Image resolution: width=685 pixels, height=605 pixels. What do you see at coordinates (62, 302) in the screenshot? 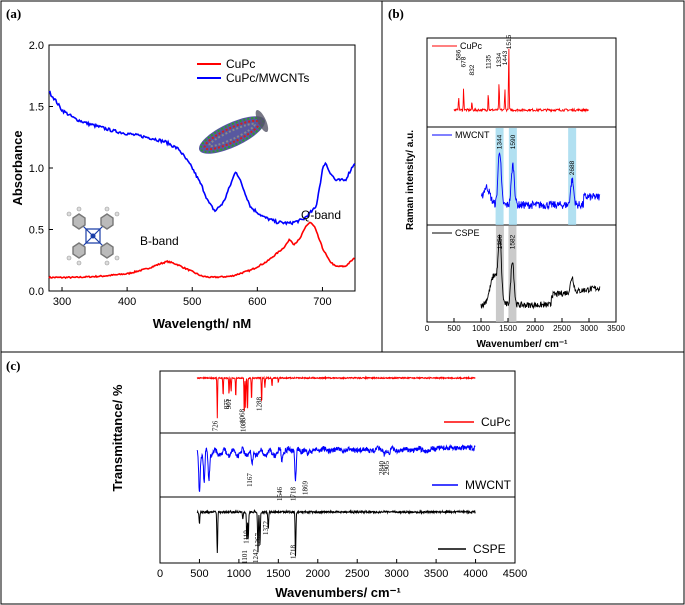
I see `x-tick-label: 300` at bounding box center [62, 302].